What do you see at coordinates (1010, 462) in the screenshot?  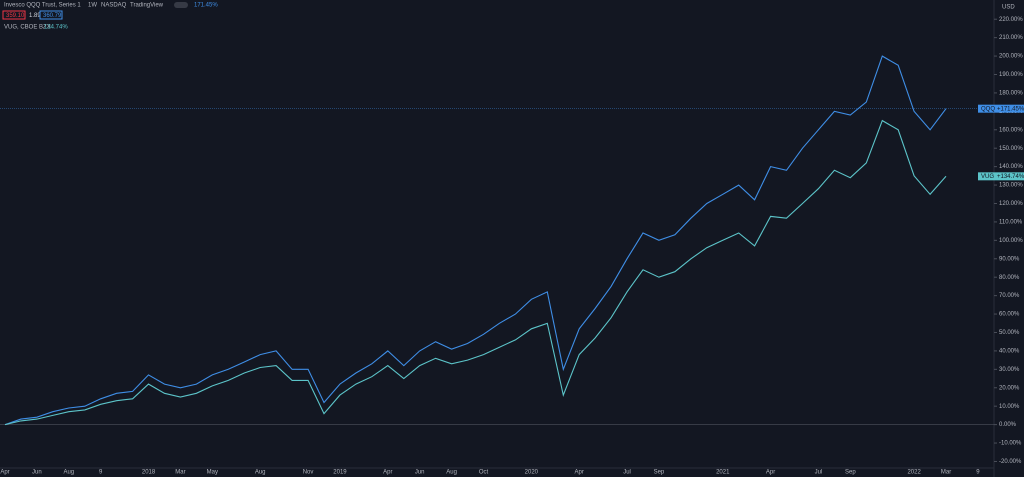 I see `y-tick-label: -20.00%` at bounding box center [1010, 462].